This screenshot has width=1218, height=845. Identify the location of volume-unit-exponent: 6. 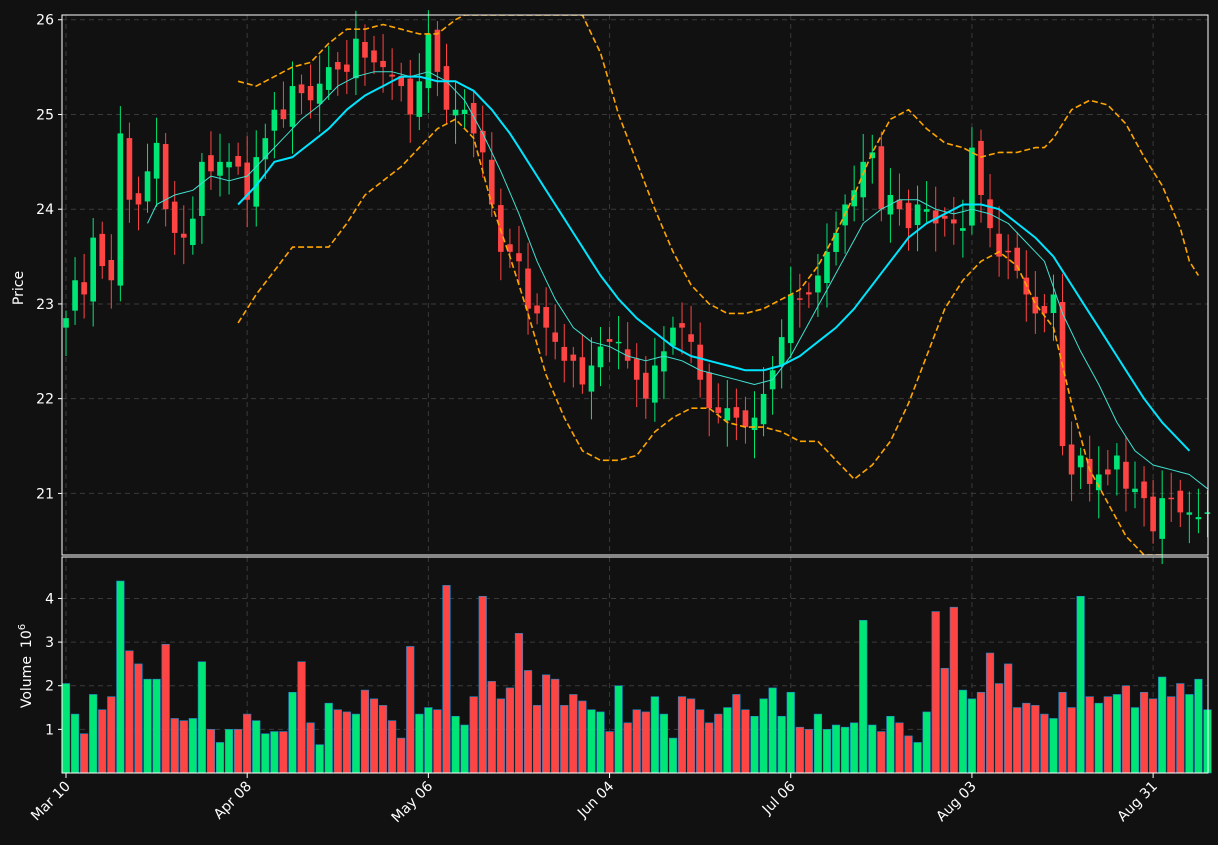
(22, 627).